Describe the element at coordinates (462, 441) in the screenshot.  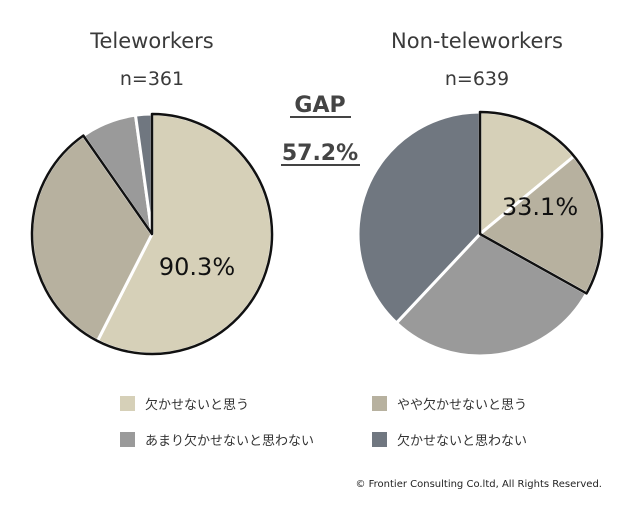
I see `legend-label-3: 欠かせないと思わない` at that location.